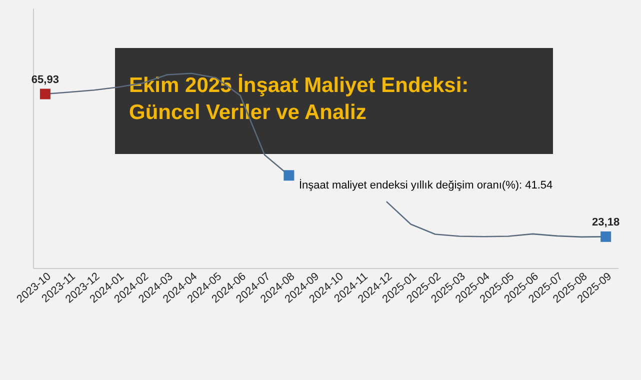 The image size is (641, 380). Describe the element at coordinates (425, 185) in the screenshot. I see `annotation: İnşaat maliyet endeksi yıllık değişim oranı(%): 41.54` at that location.